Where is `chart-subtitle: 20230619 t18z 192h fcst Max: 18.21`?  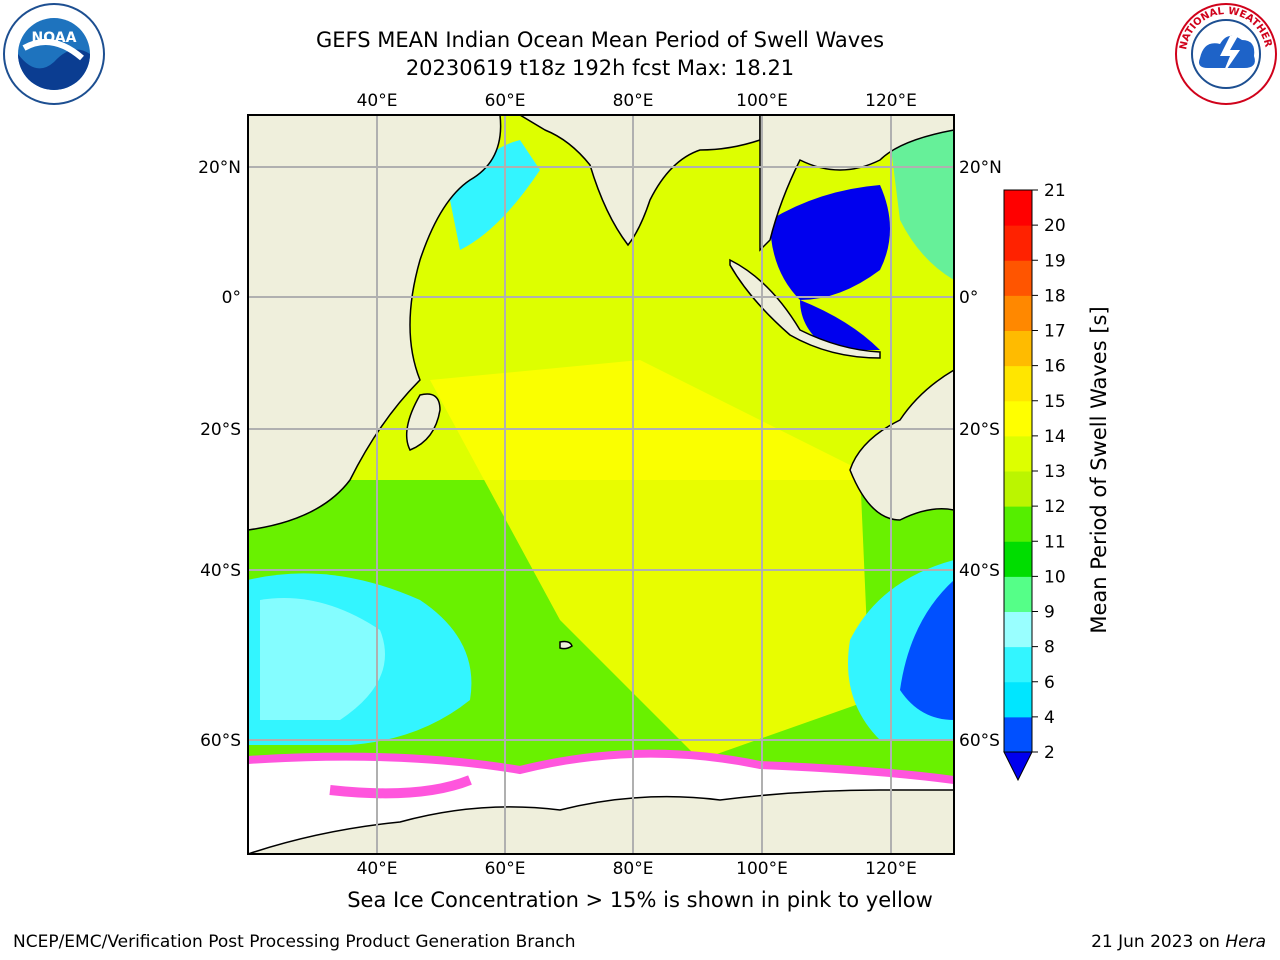
chart-subtitle: 20230619 t18z 192h fcst Max: 18.21 is located at coordinates (600, 68).